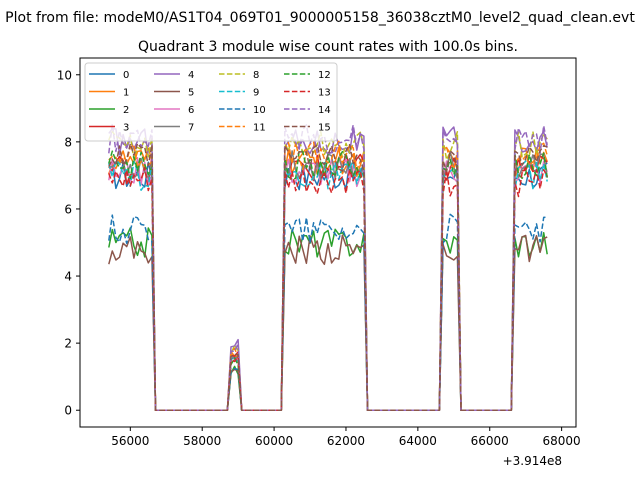 The image size is (640, 480). Describe the element at coordinates (256, 93) in the screenshot. I see `legend-label-9: 9` at that location.